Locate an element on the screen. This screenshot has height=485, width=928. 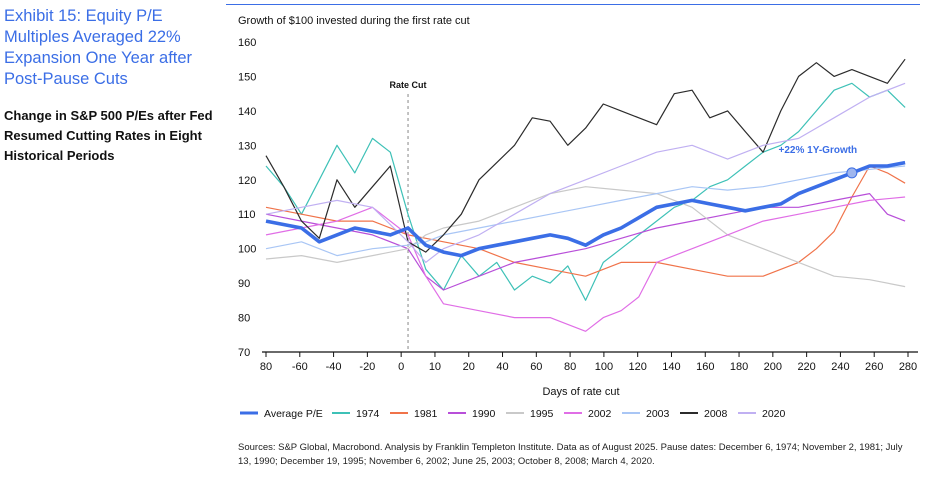
legend-label: 1990 is located at coordinates (484, 414).